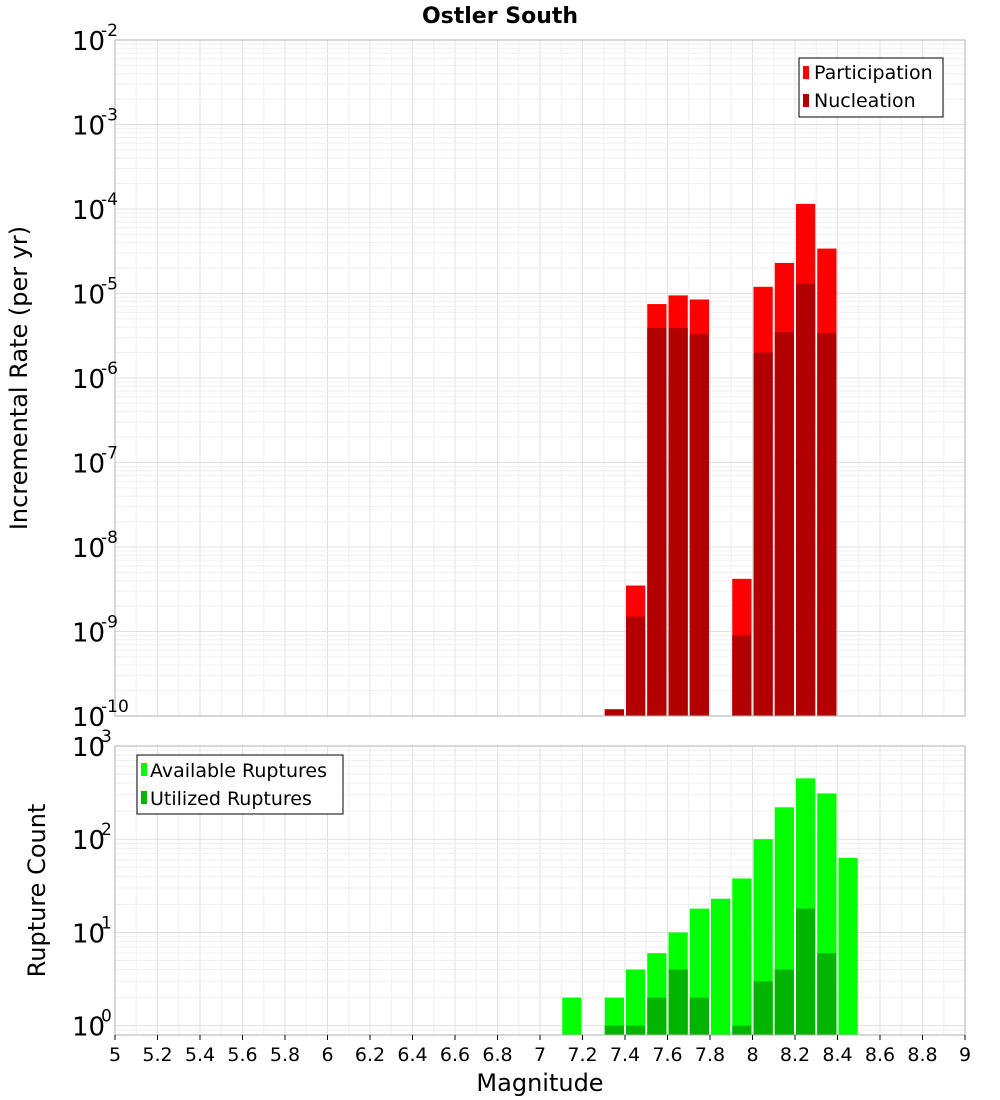  What do you see at coordinates (806, 72) in the screenshot?
I see `participation-legend-swatch` at bounding box center [806, 72].